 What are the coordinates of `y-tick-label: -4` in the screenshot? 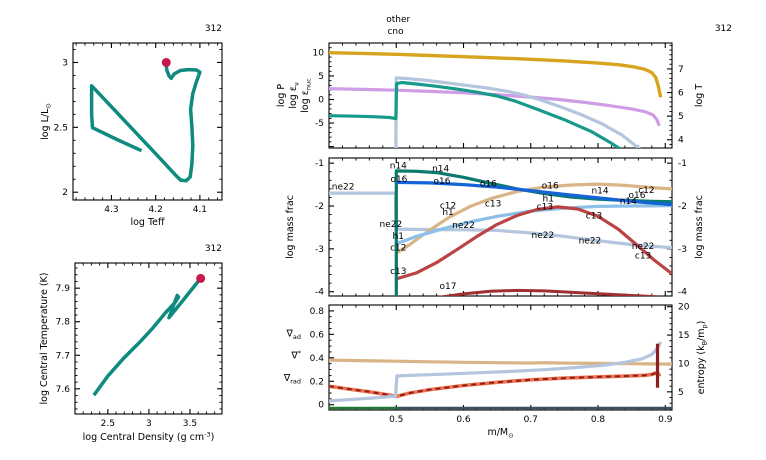 It's located at (319, 293).